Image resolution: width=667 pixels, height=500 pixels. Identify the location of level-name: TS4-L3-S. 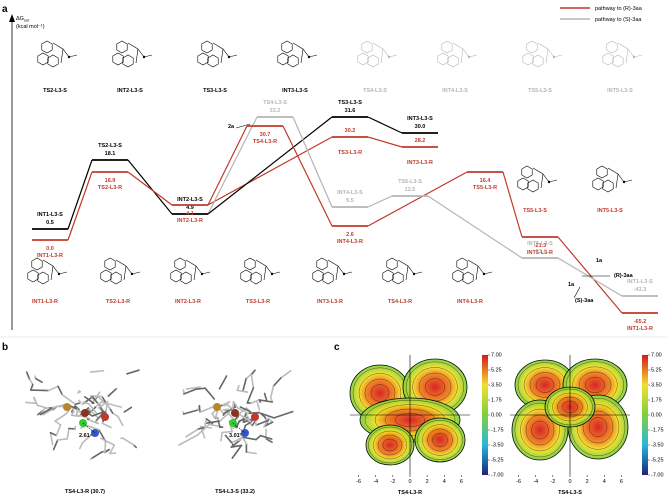
(275, 103).